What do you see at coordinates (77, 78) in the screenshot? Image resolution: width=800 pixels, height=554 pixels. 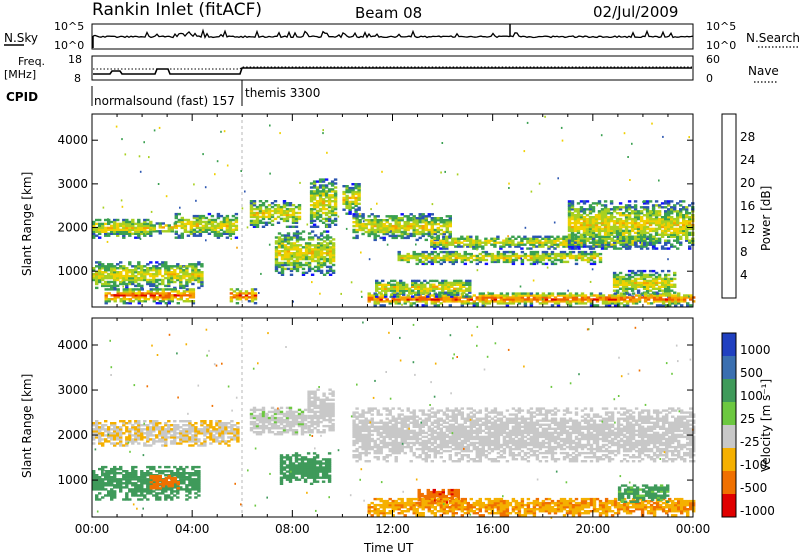 I see `freq-tick-bottom: 8` at bounding box center [77, 78].